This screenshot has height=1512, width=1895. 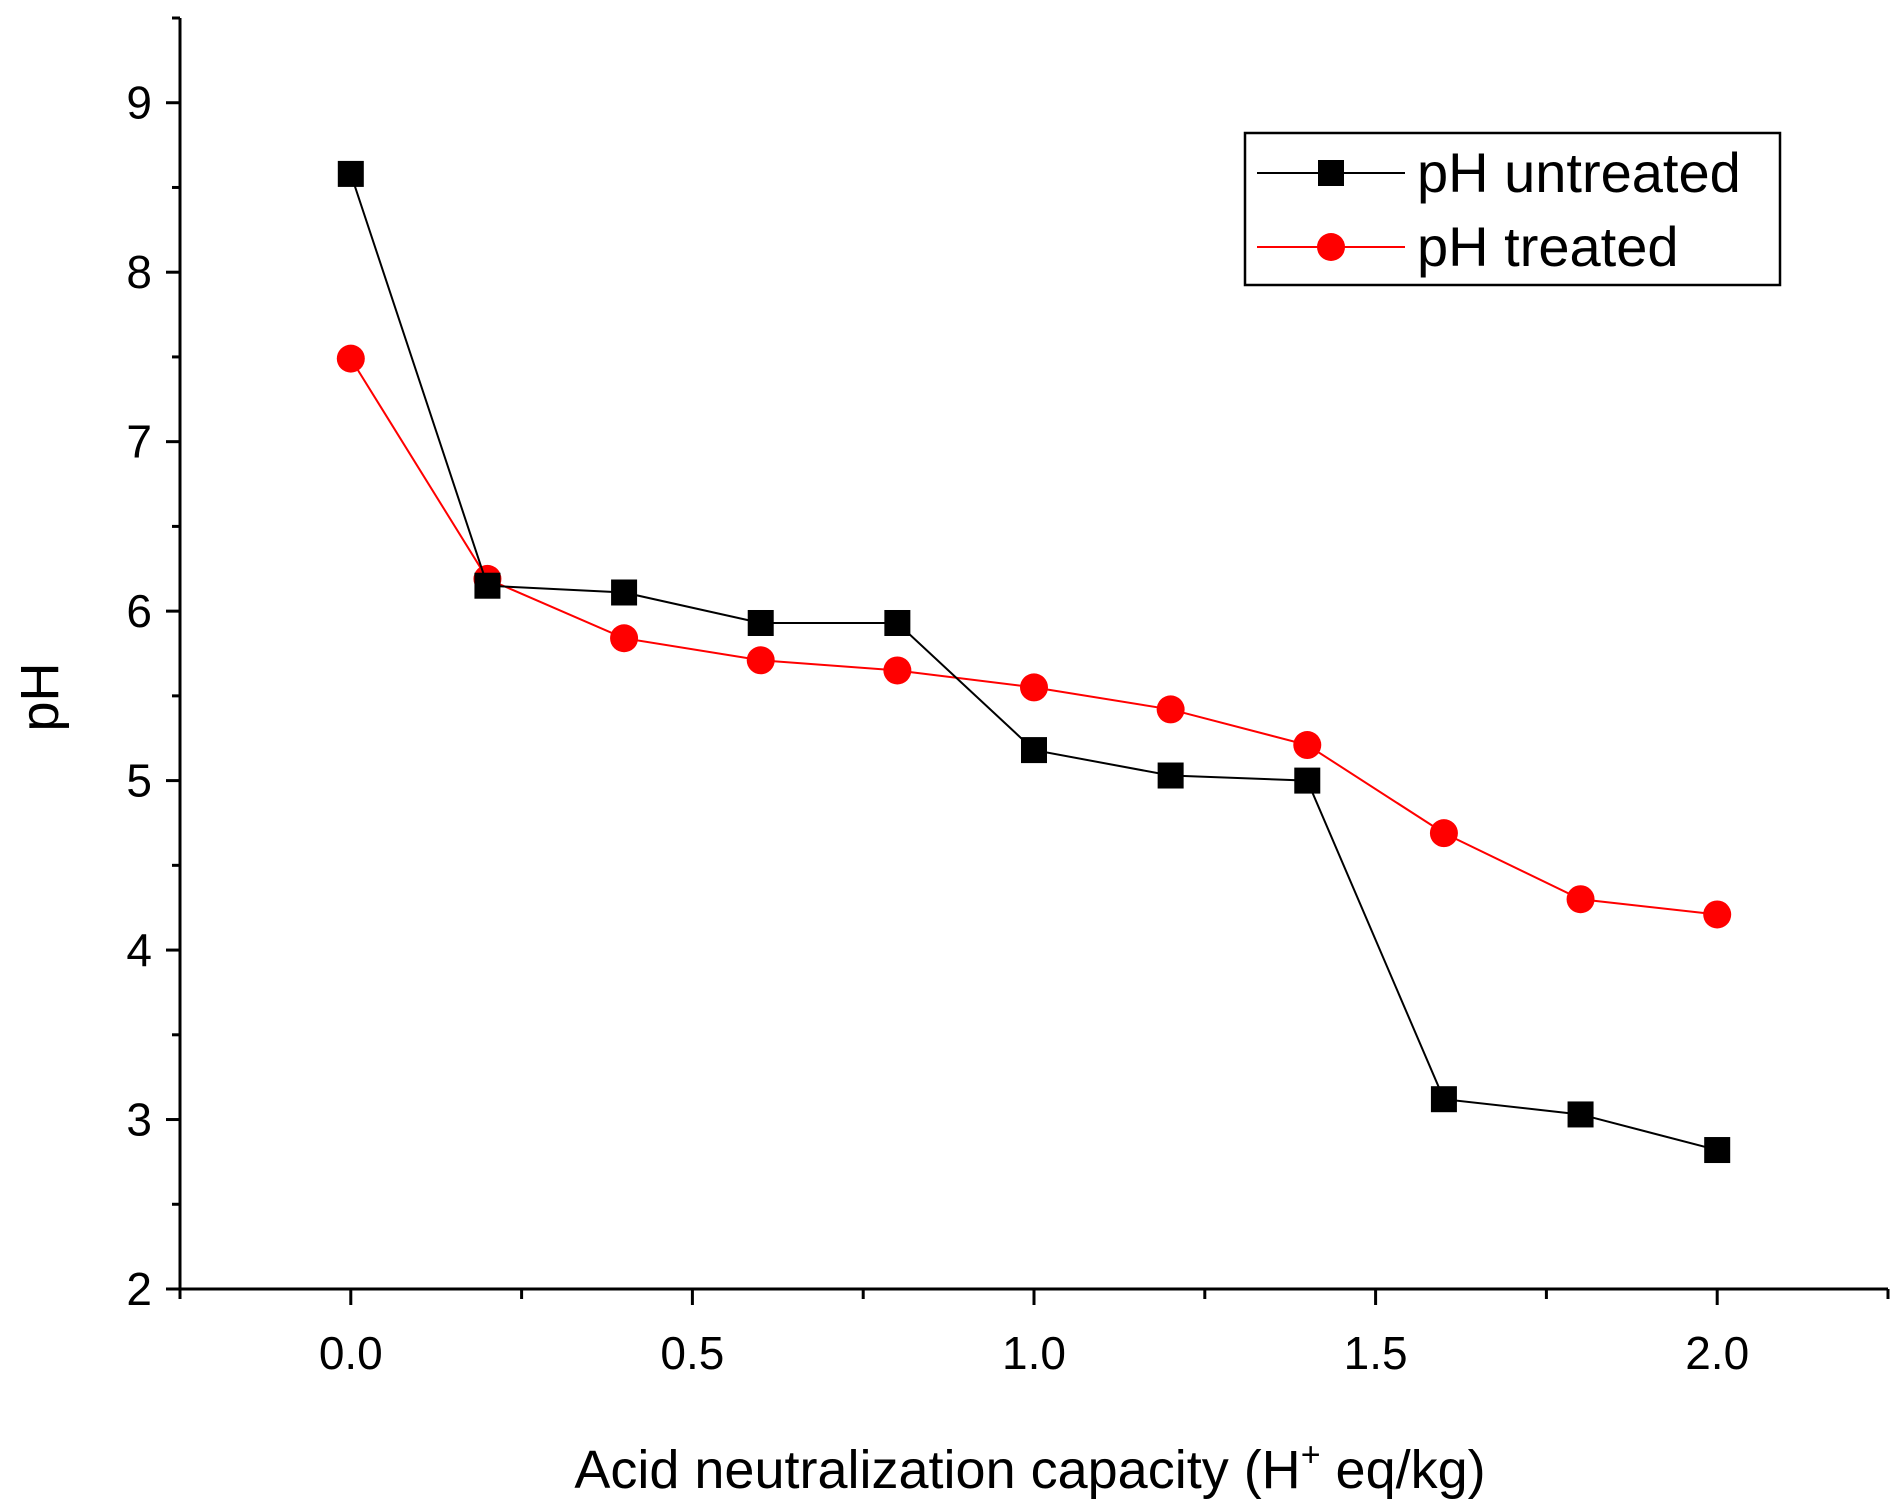 What do you see at coordinates (139, 611) in the screenshot?
I see `y-tick-label: 6` at bounding box center [139, 611].